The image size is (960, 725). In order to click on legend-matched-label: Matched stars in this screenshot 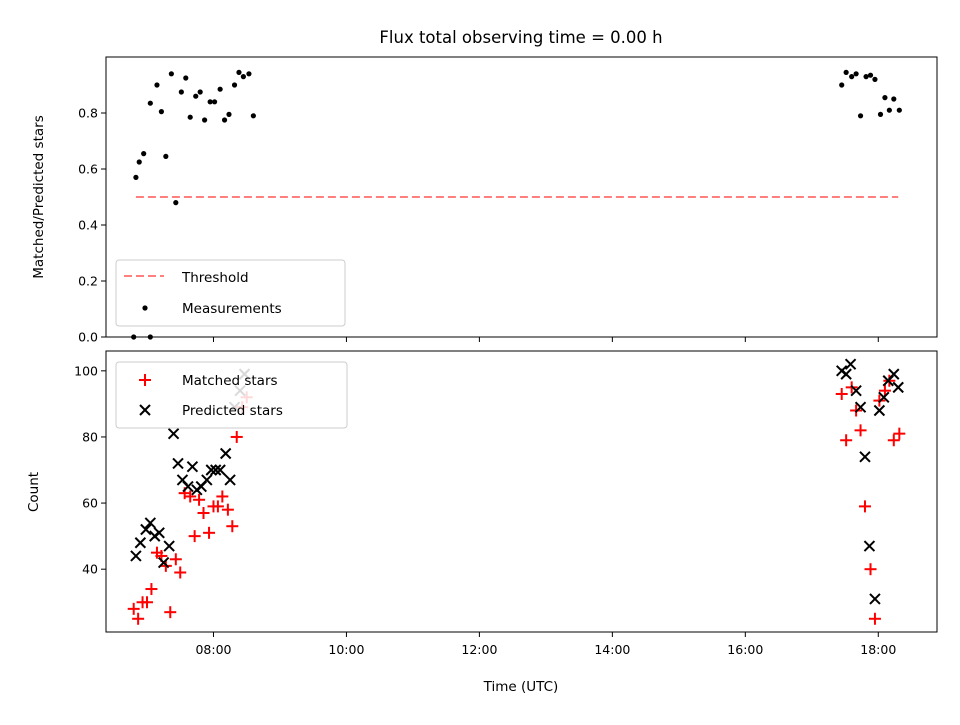, I will do `click(230, 381)`.